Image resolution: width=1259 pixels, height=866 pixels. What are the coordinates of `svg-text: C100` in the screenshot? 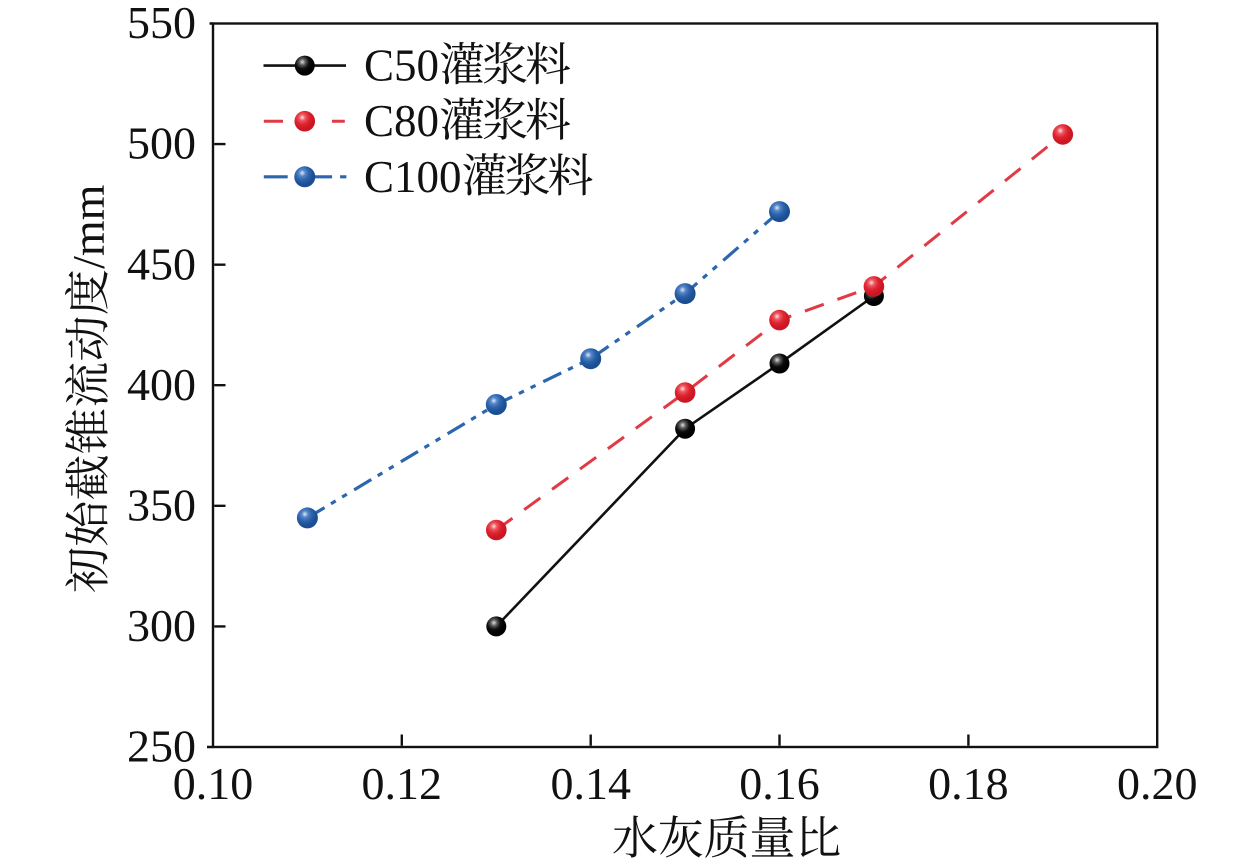 It's located at (413, 177).